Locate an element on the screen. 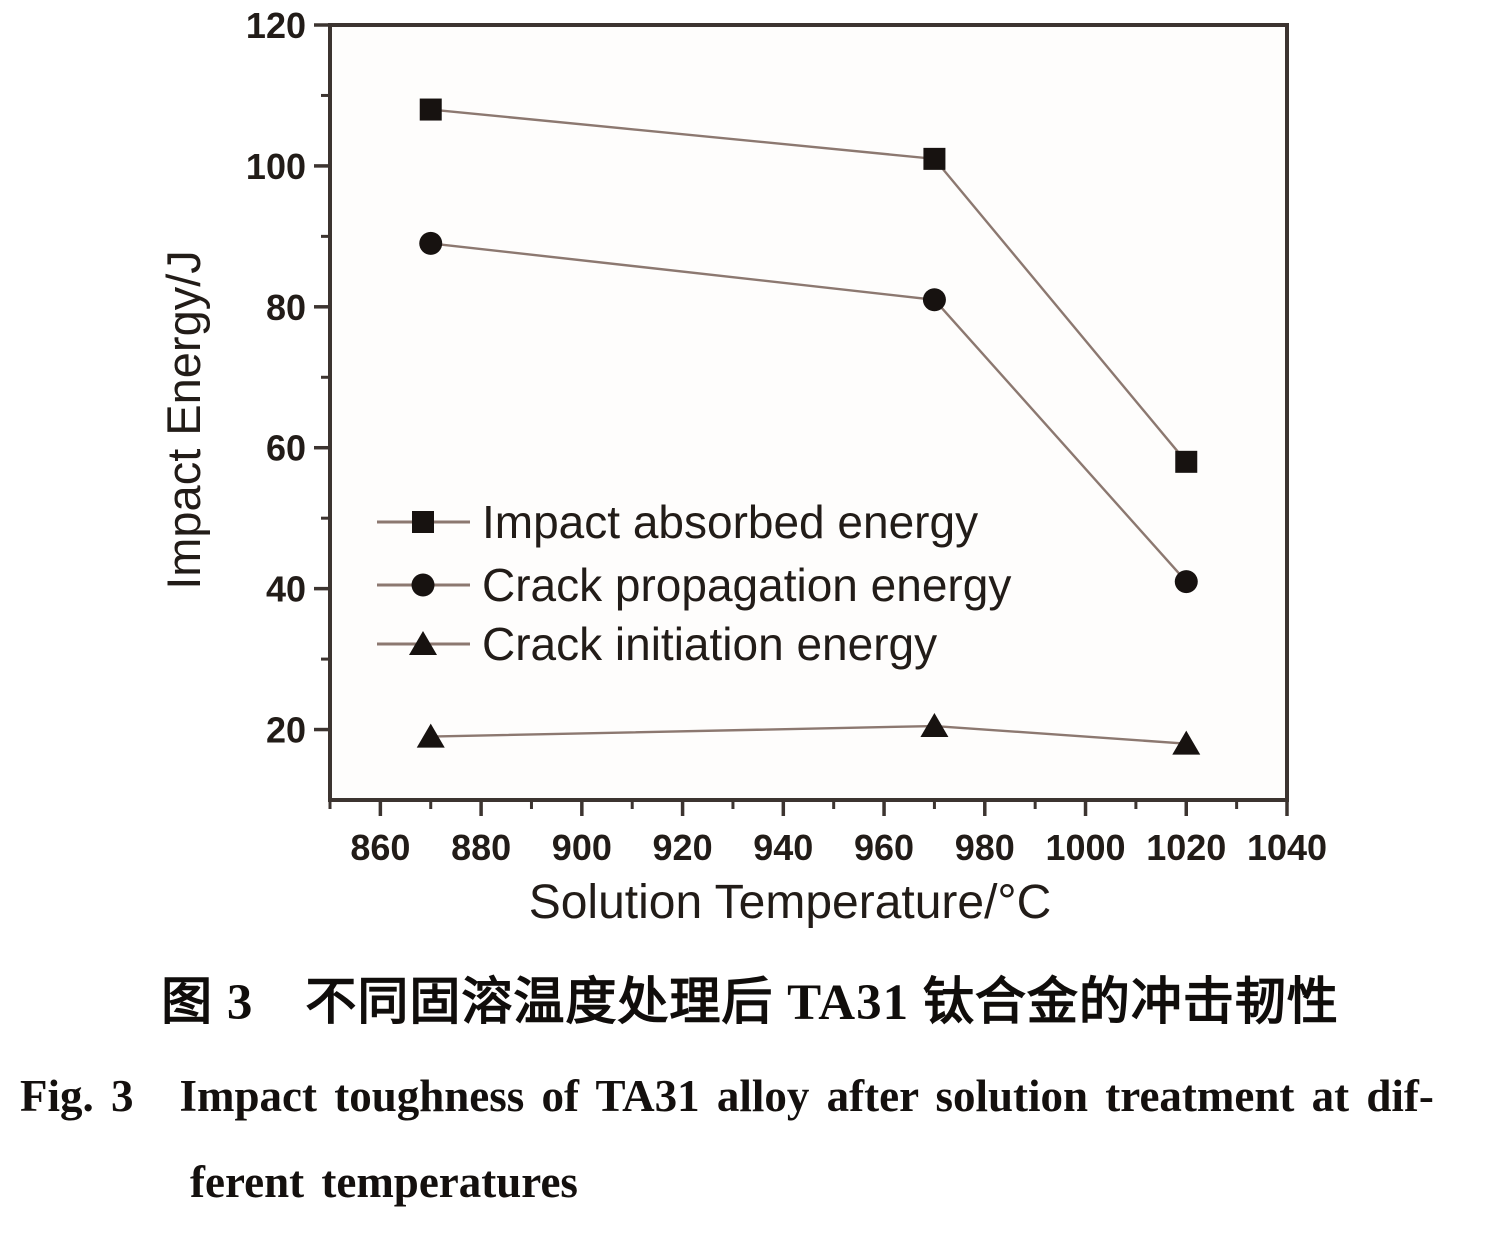  x-tick-label: 960 is located at coordinates (884, 847).